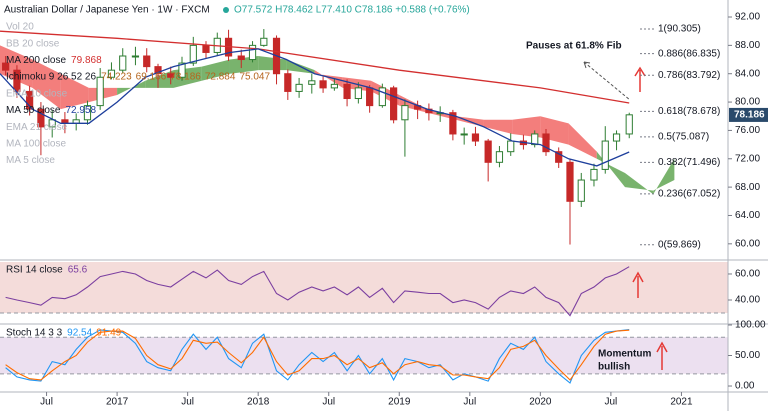 The image size is (768, 411). I want to click on fib-label: 0(59.869), so click(679, 244).